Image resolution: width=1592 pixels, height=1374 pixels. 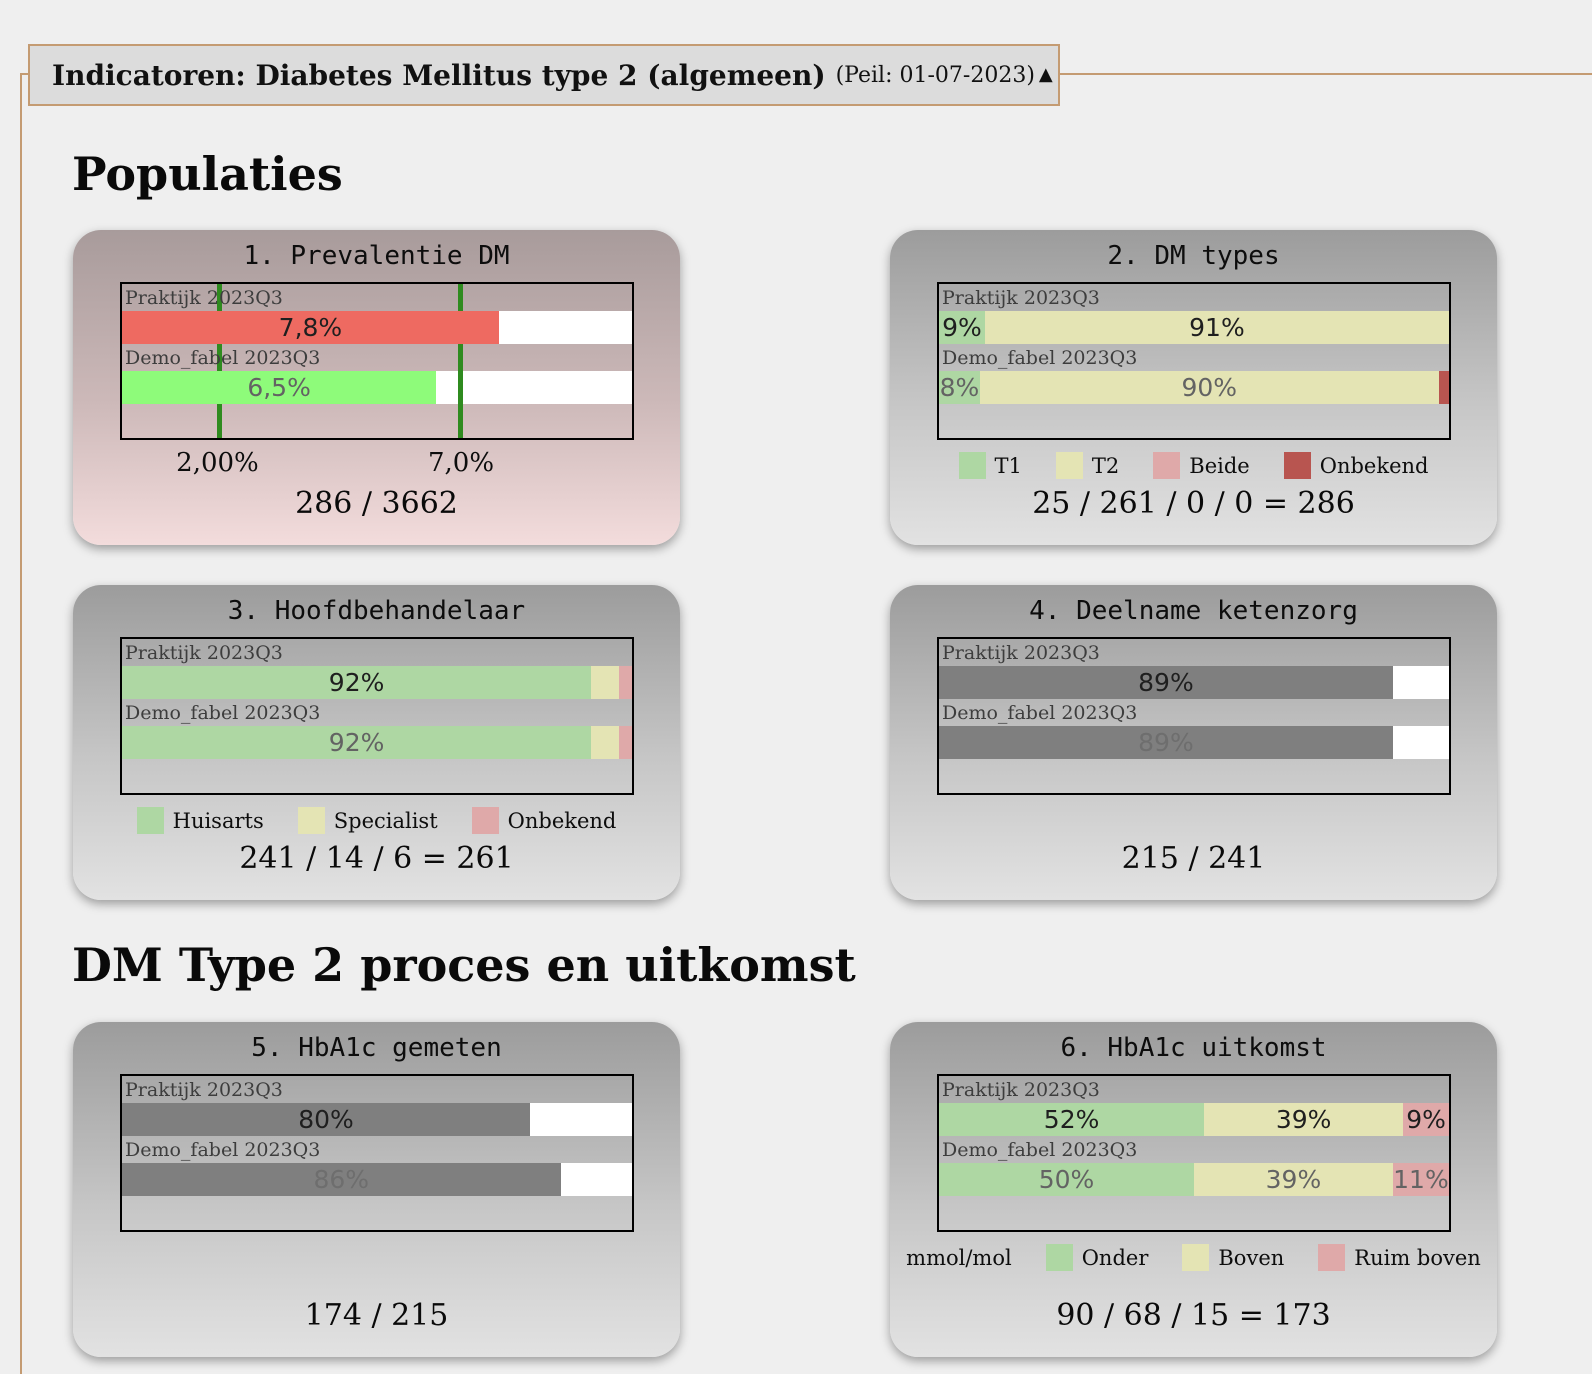 I want to click on legend-label: Ruim boven, so click(x=1417, y=1257).